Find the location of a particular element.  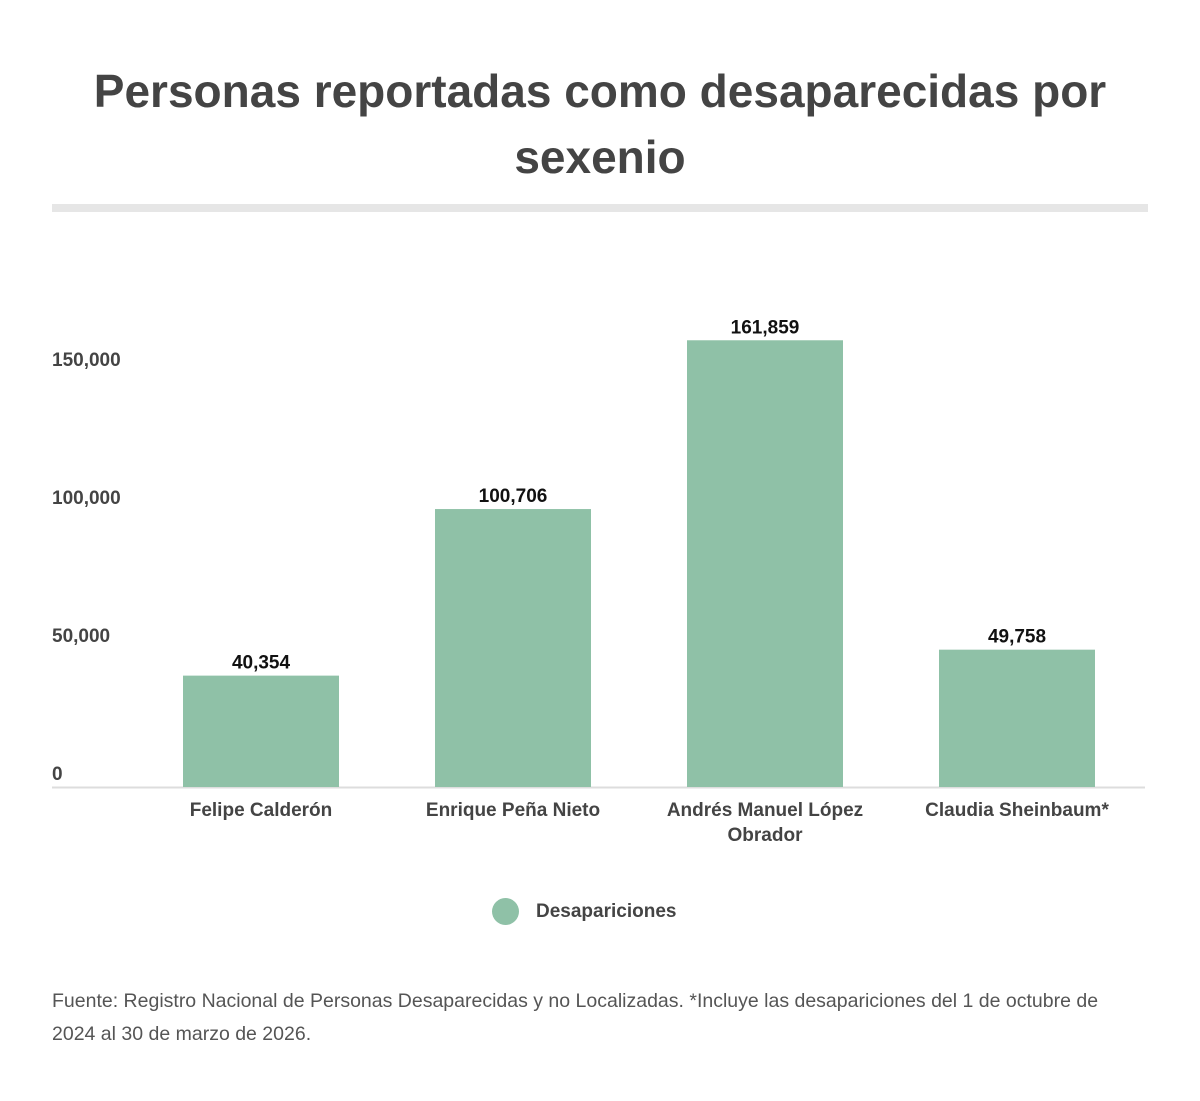

y-tick-label: 150,000 is located at coordinates (86, 360).